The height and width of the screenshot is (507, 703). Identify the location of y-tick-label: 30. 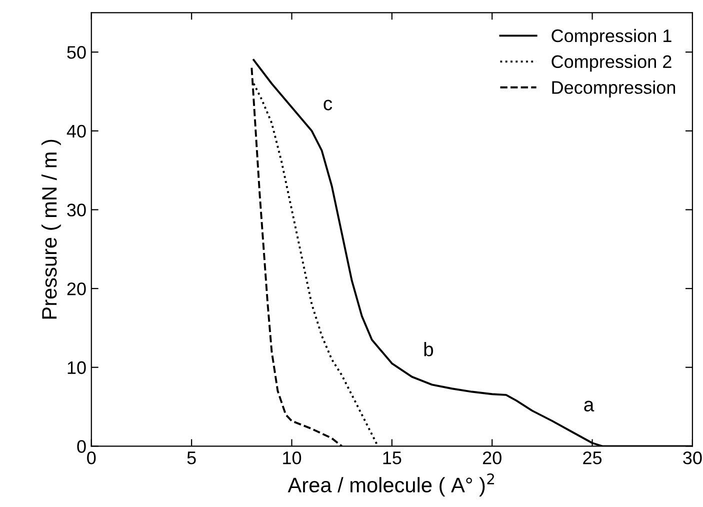
(76, 210).